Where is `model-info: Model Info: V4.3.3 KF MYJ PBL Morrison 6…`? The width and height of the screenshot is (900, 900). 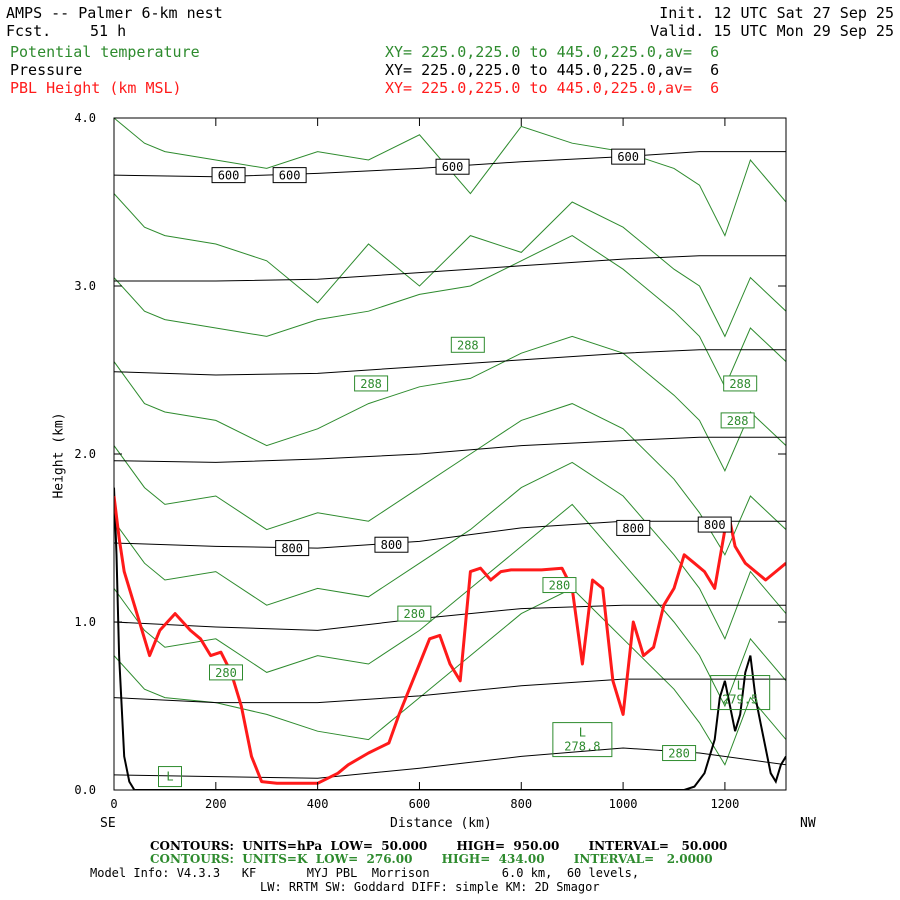
model-info: Model Info: V4.3.3 KF MYJ PBL Morrison 6… is located at coordinates (365, 873).